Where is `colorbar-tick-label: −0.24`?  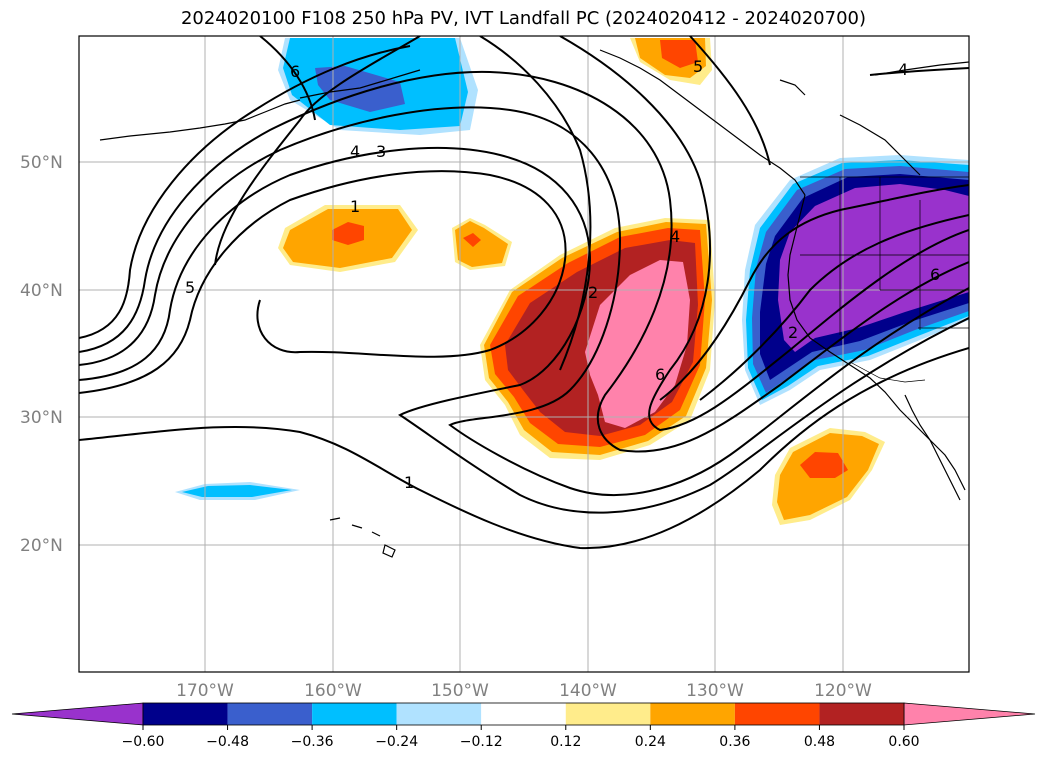 colorbar-tick-label: −0.24 is located at coordinates (396, 742).